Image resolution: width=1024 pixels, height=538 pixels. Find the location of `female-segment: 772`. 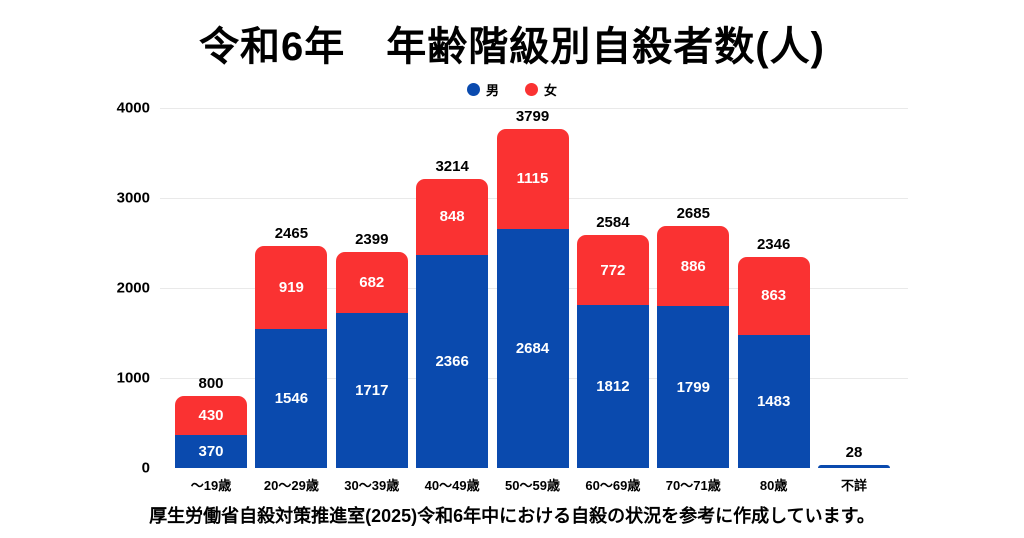

female-segment: 772 is located at coordinates (612, 270).